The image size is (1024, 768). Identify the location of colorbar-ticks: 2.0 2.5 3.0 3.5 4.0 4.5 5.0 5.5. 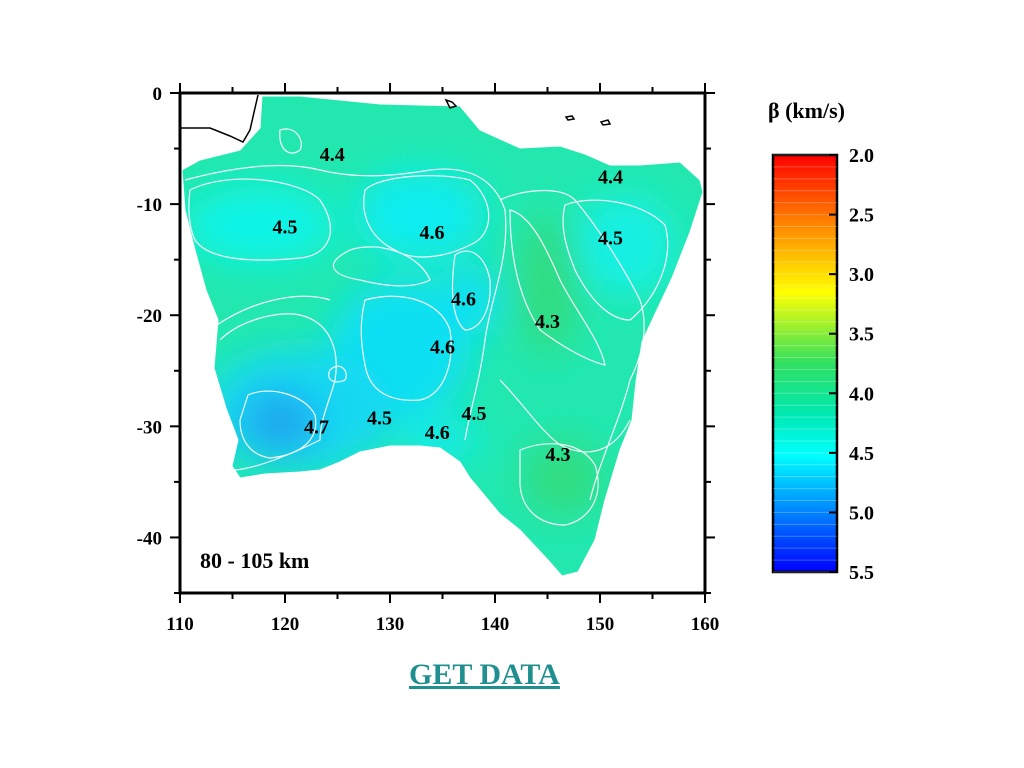
(851, 364).